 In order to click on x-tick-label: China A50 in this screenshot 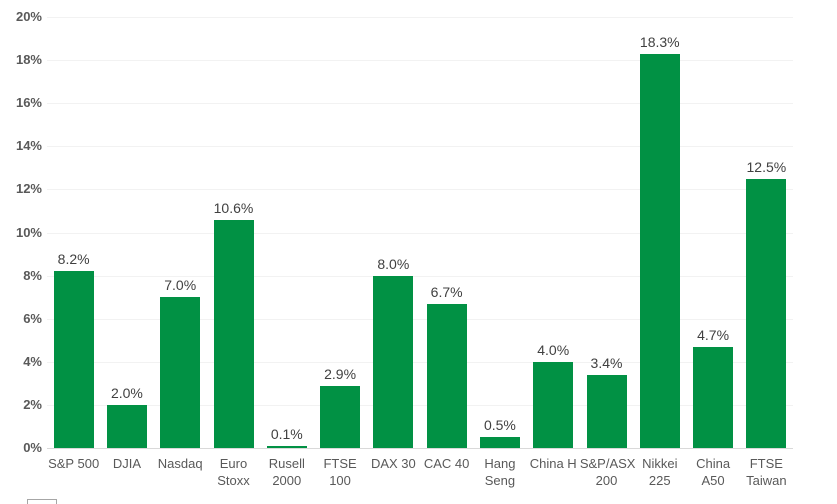, I will do `click(713, 472)`.